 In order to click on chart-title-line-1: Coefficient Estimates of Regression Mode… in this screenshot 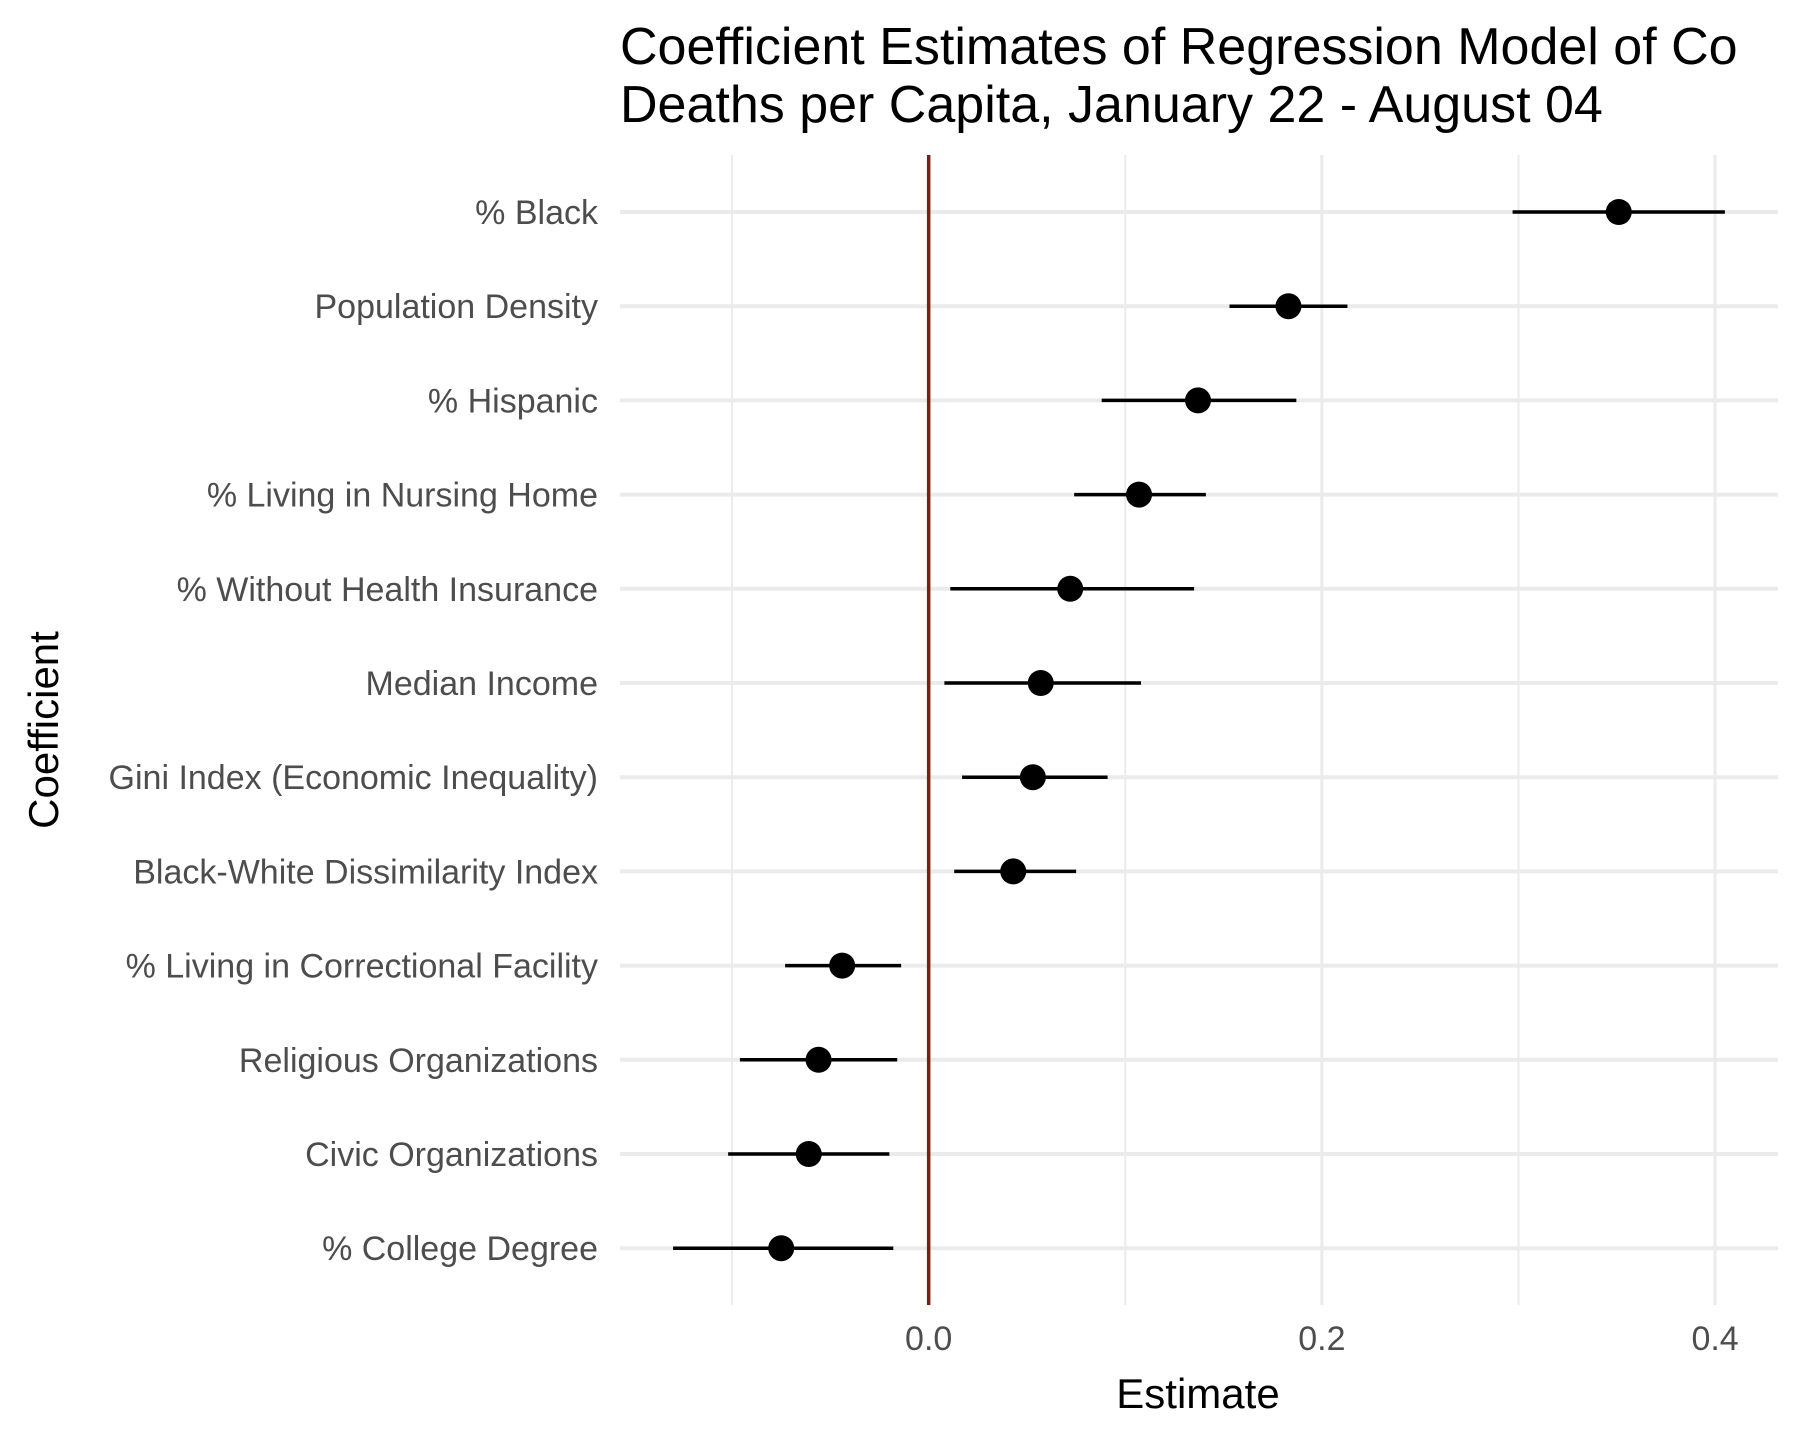, I will do `click(1179, 47)`.